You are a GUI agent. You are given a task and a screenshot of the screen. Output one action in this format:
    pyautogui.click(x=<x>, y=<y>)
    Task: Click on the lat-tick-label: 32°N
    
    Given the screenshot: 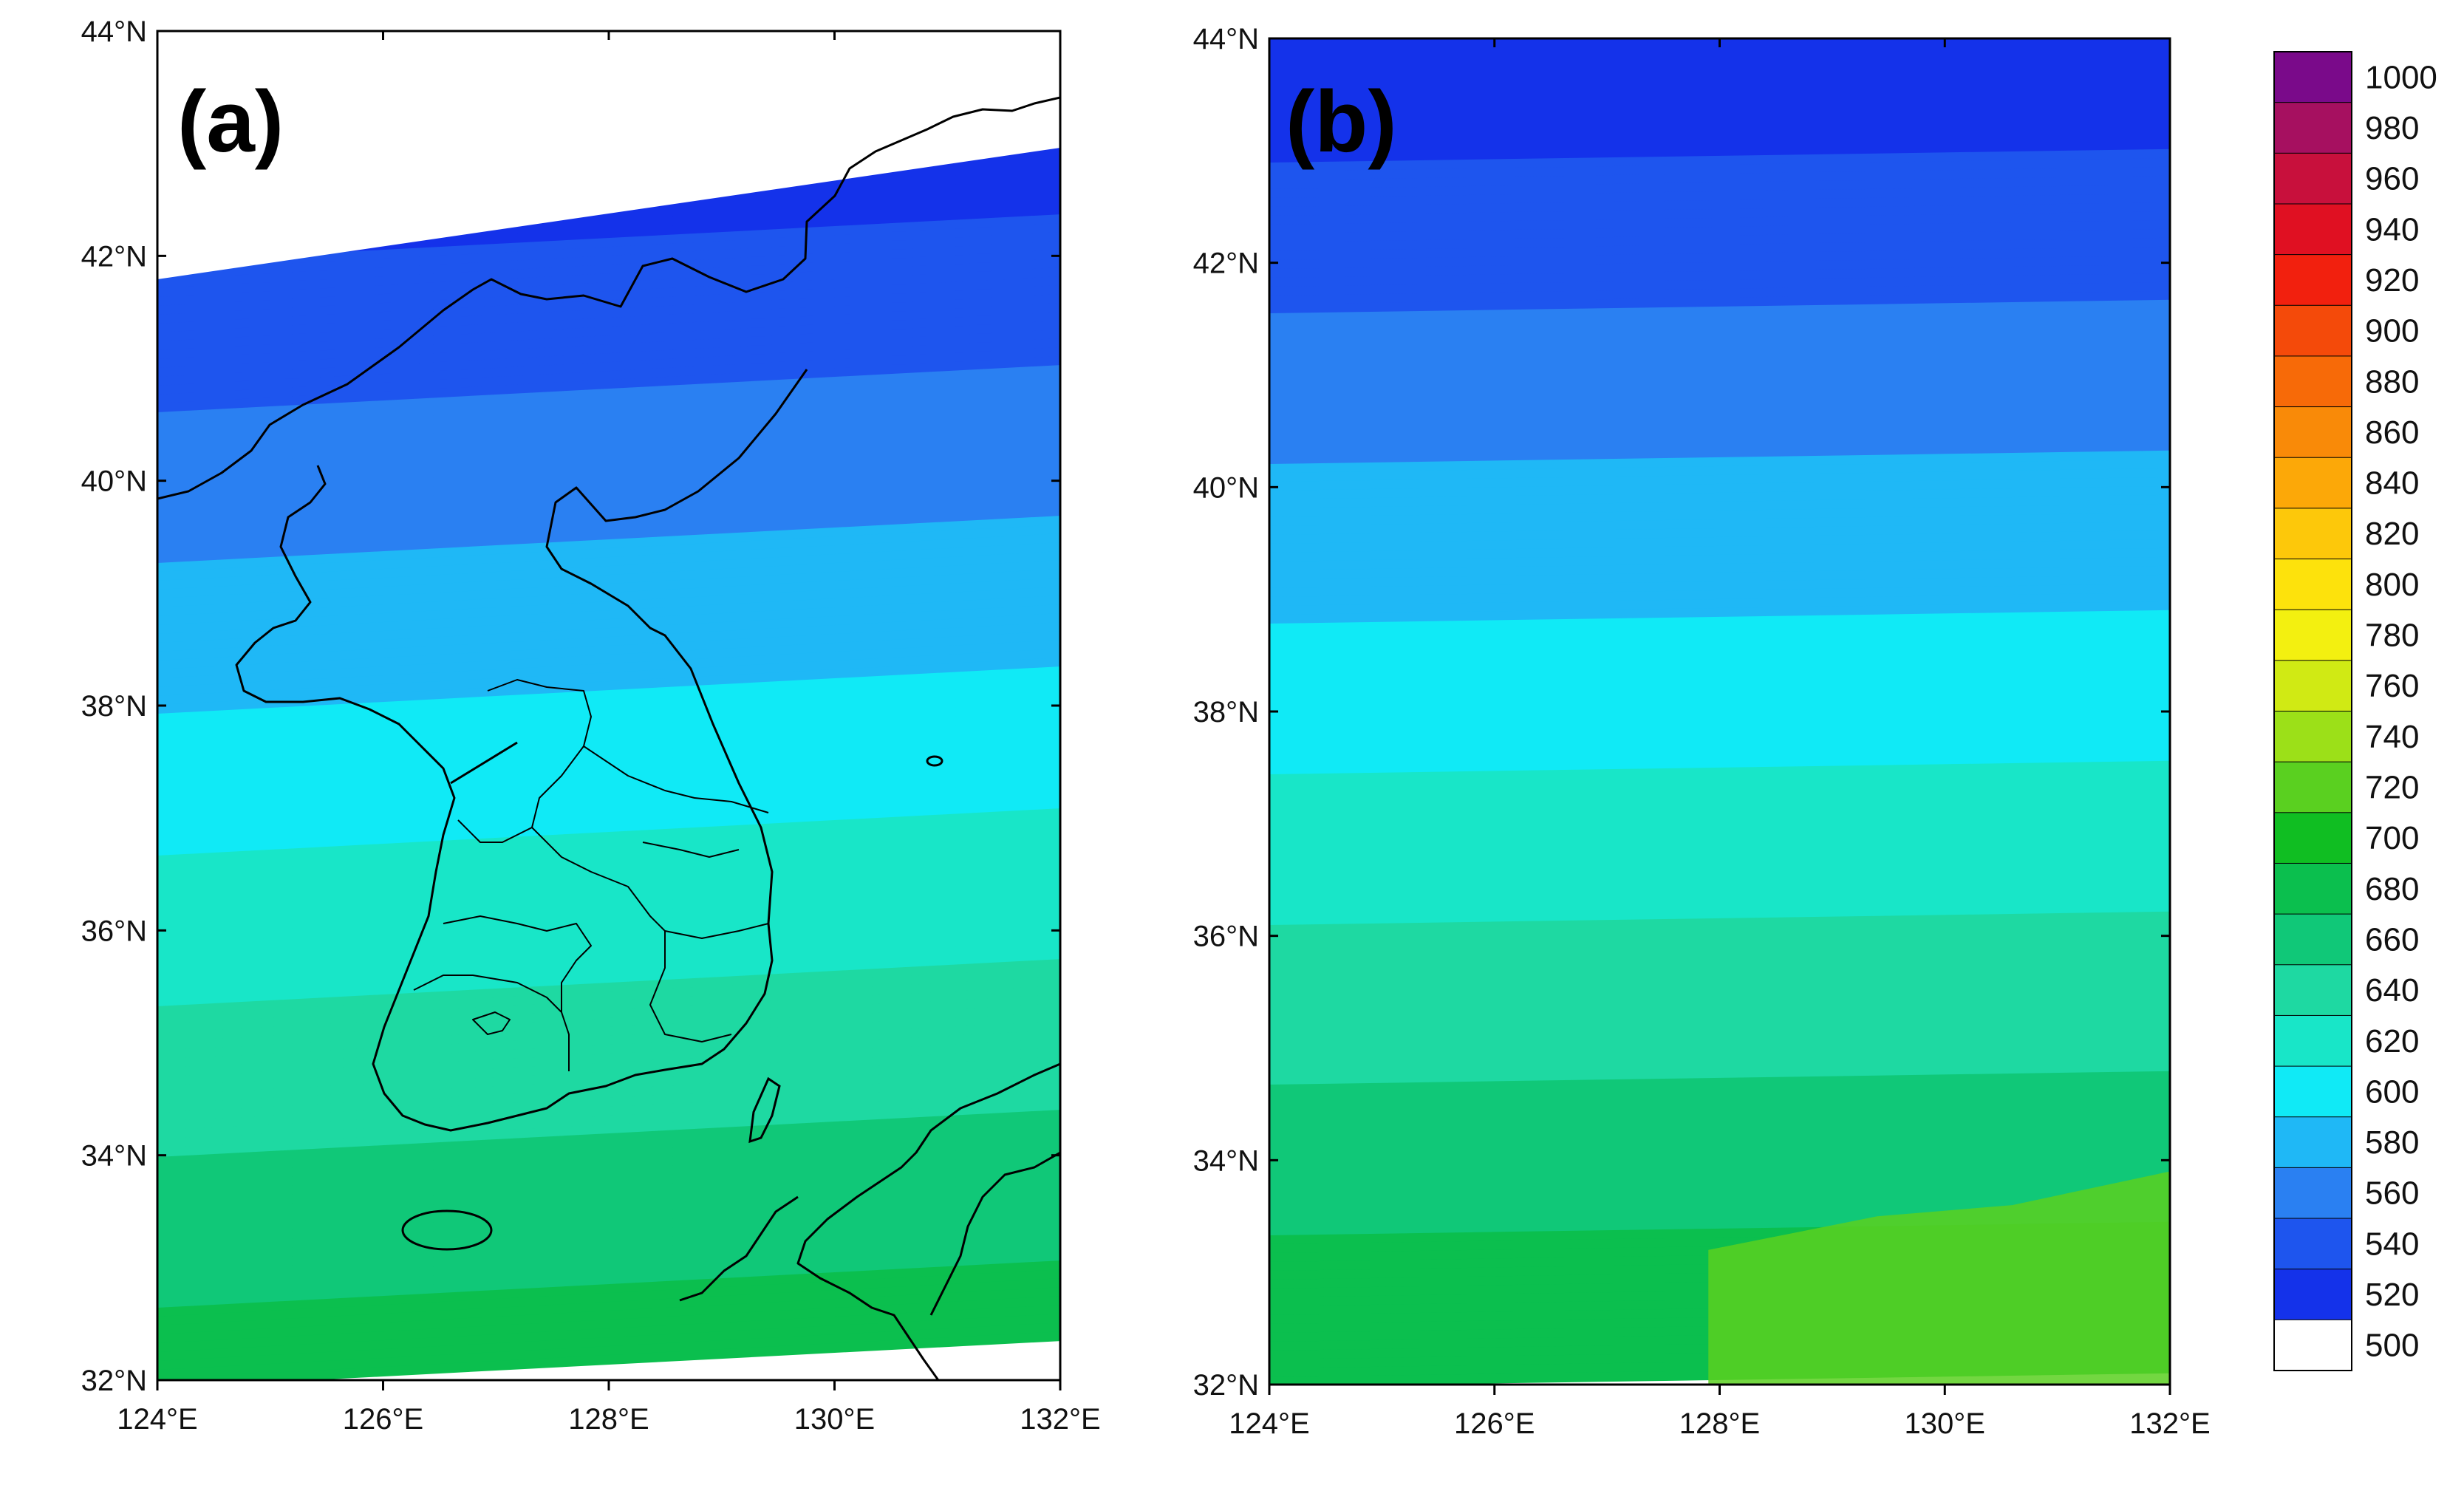 What is the action you would take?
    pyautogui.click(x=114, y=1381)
    